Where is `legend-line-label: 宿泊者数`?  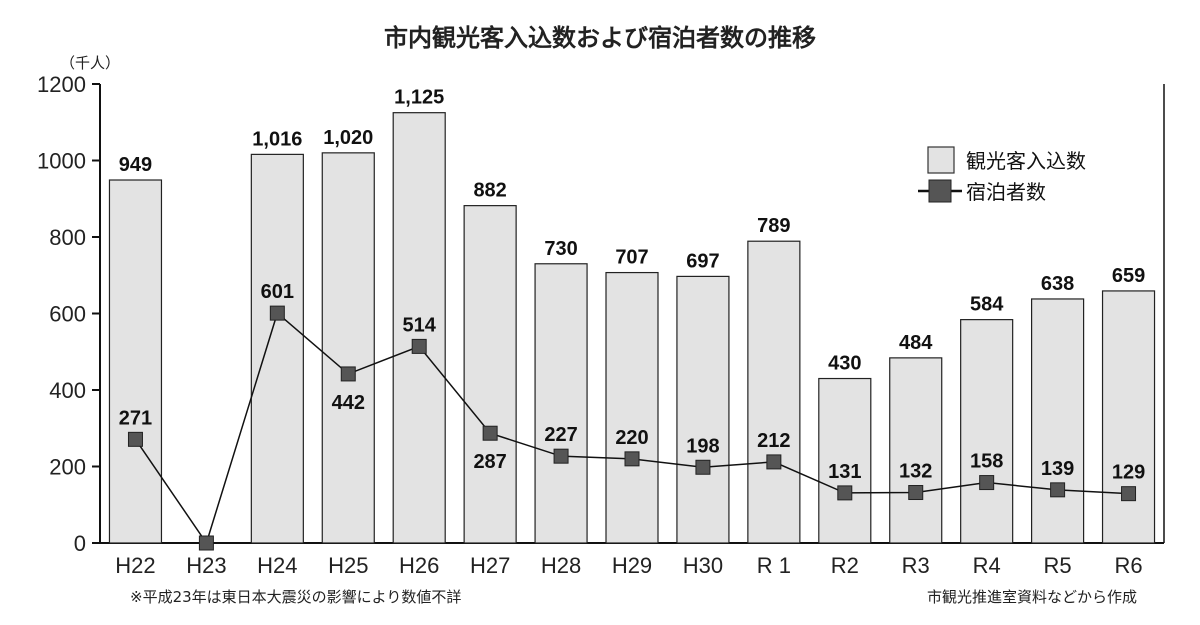 legend-line-label: 宿泊者数 is located at coordinates (1006, 192).